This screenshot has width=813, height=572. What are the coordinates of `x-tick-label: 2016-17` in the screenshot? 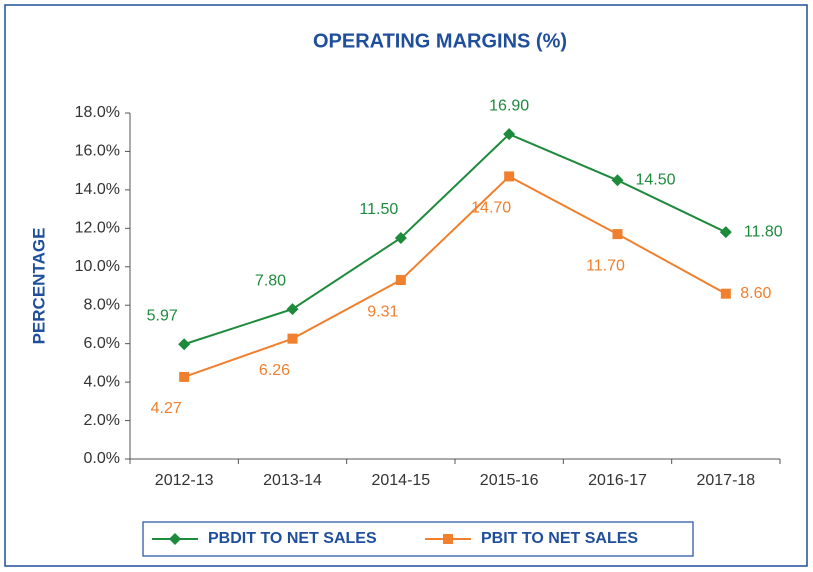 It's located at (617, 480).